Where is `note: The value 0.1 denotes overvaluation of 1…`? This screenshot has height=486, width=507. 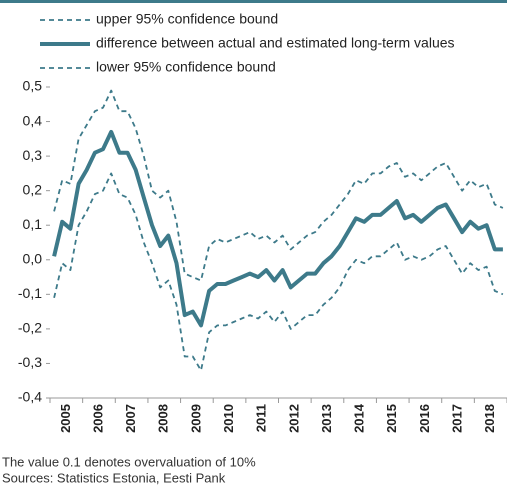
note: The value 0.1 denotes overvaluation of 1… is located at coordinates (129, 461).